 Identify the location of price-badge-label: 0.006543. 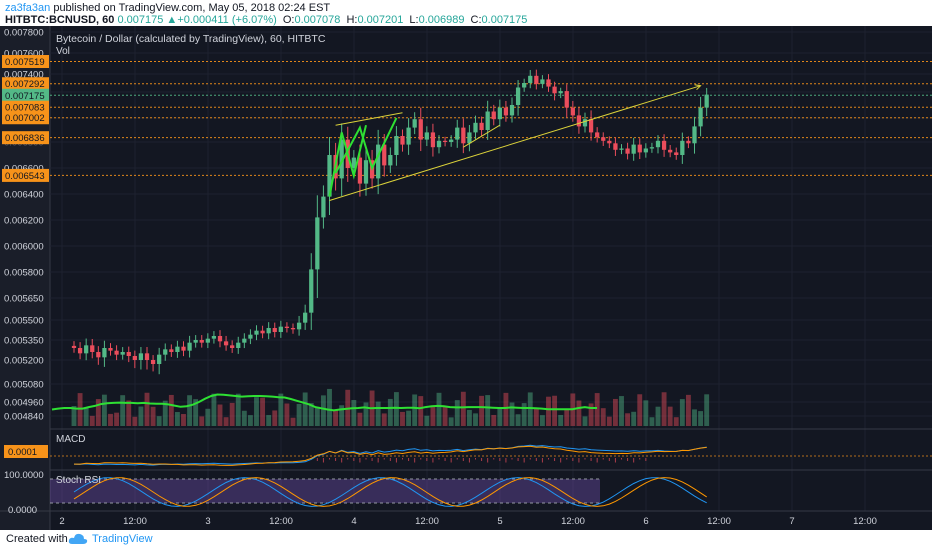
(25, 176).